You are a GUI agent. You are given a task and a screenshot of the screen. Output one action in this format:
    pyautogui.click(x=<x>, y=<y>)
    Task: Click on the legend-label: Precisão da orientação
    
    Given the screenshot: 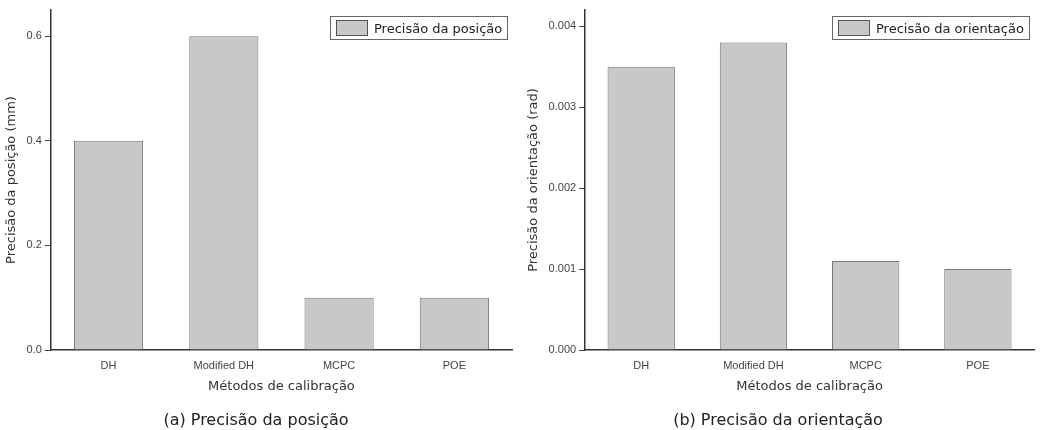 What is the action you would take?
    pyautogui.click(x=950, y=28)
    